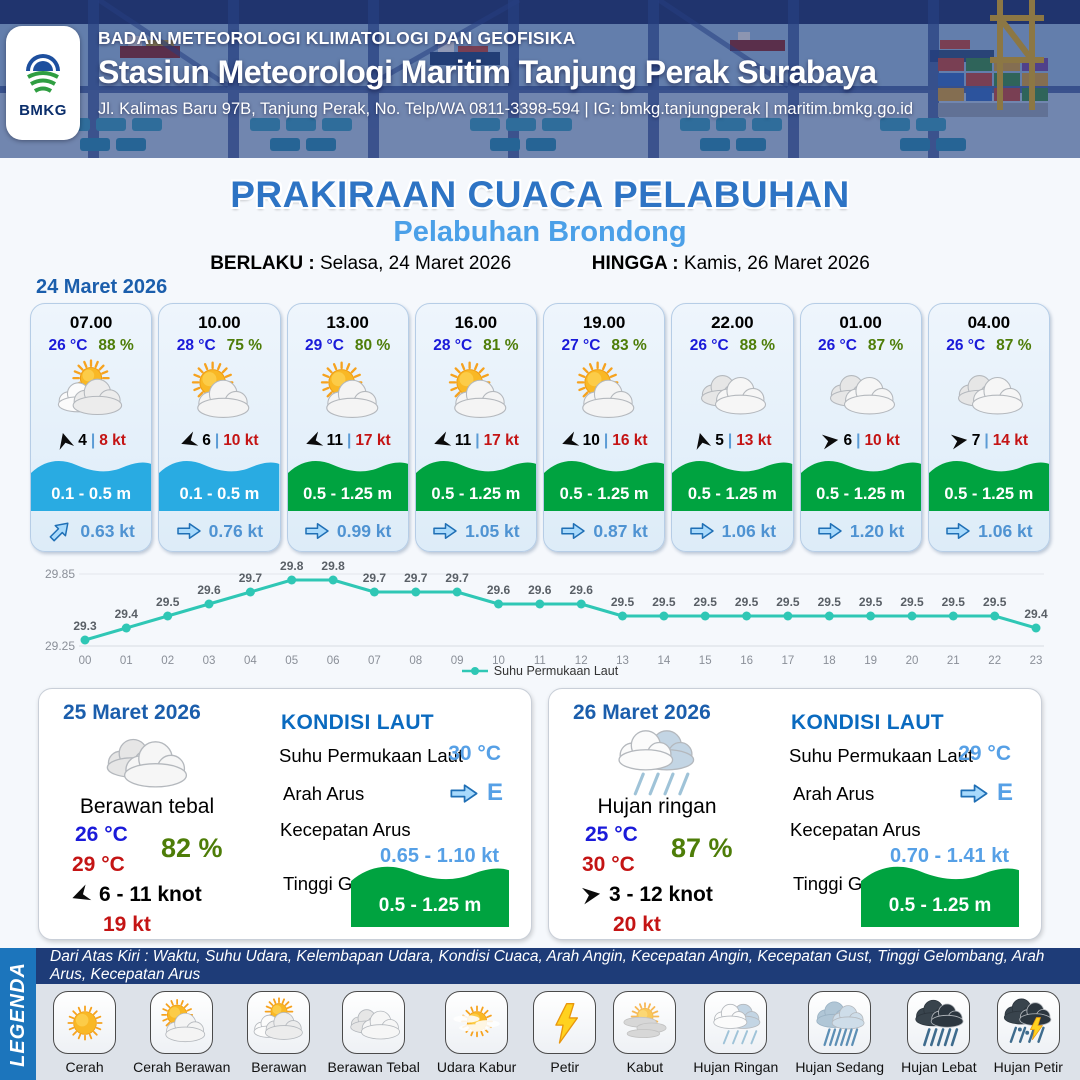  I want to click on legend-item: Hujan Petir, so click(1028, 1033).